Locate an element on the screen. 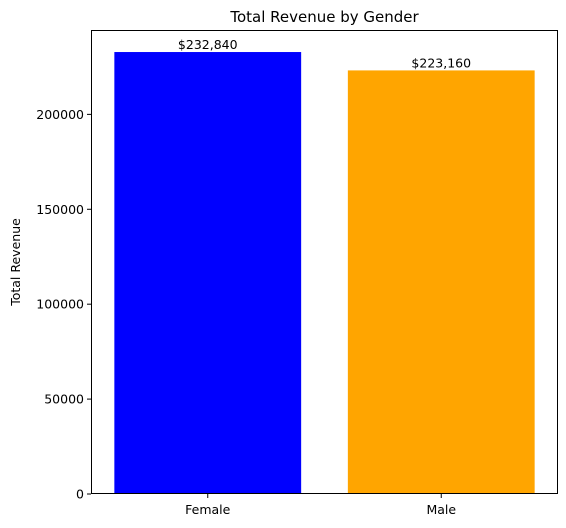  x-tick-label-male: Male is located at coordinates (441, 509).